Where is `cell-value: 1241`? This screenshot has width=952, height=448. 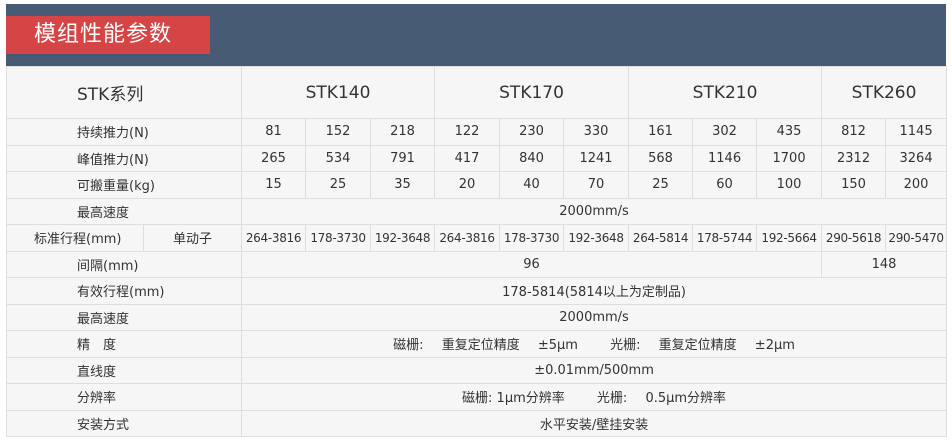 cell-value: 1241 is located at coordinates (596, 158).